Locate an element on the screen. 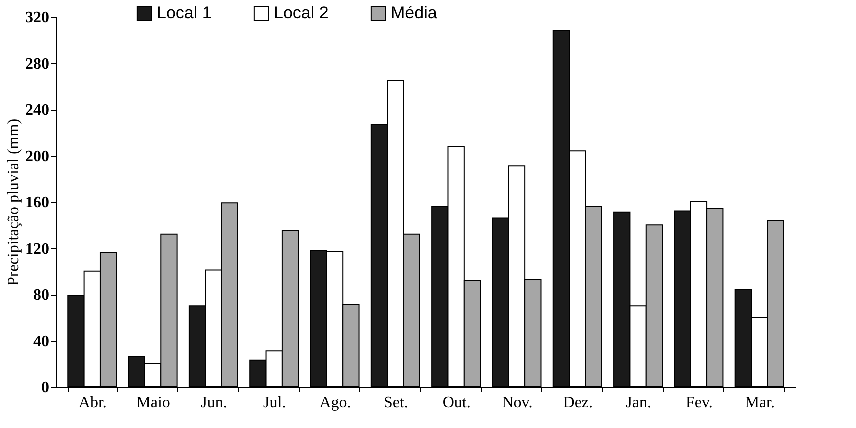 Image resolution: width=856 pixels, height=428 pixels. legend-label: Média is located at coordinates (414, 13).